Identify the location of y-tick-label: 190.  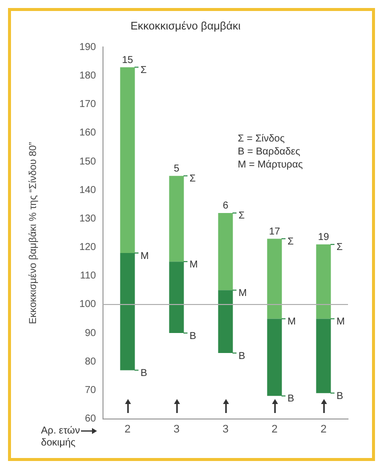
(87, 47).